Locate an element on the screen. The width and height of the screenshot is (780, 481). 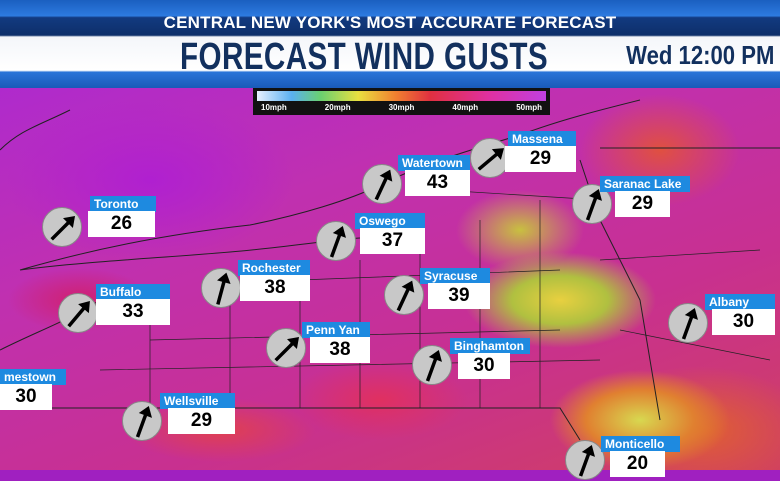
station-name: mestown is located at coordinates (33, 377).